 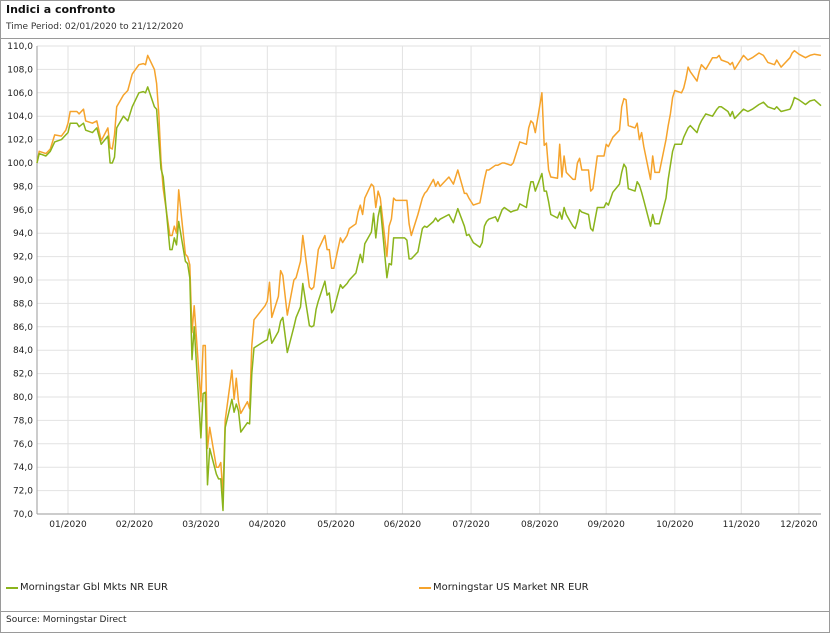 What do you see at coordinates (12, 587) in the screenshot?
I see `legend-swatch-gbl` at bounding box center [12, 587].